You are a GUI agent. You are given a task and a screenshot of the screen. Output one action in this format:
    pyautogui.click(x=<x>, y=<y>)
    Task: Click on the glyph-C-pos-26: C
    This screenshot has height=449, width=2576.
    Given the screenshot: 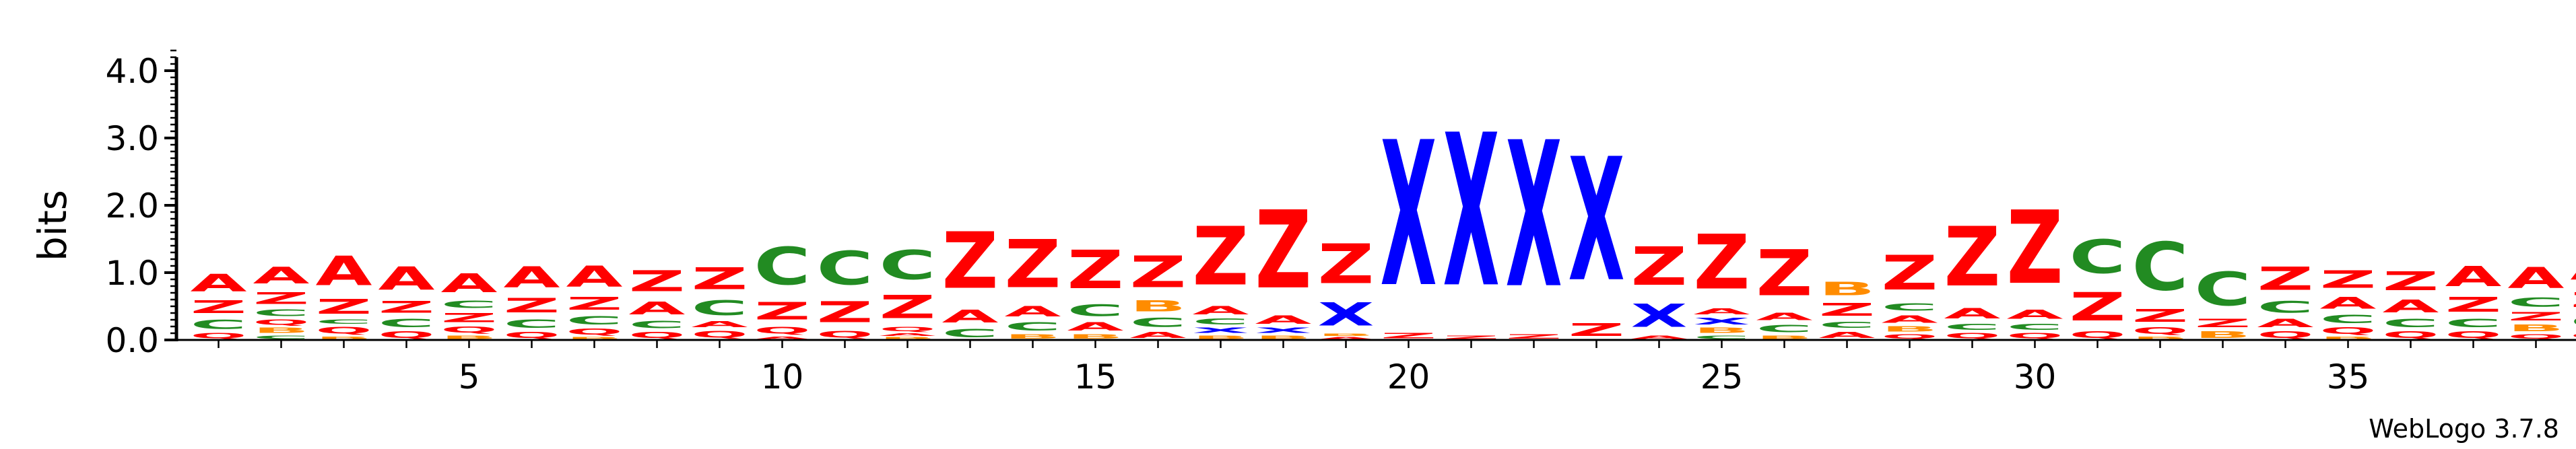 What is the action you would take?
    pyautogui.click(x=1784, y=328)
    